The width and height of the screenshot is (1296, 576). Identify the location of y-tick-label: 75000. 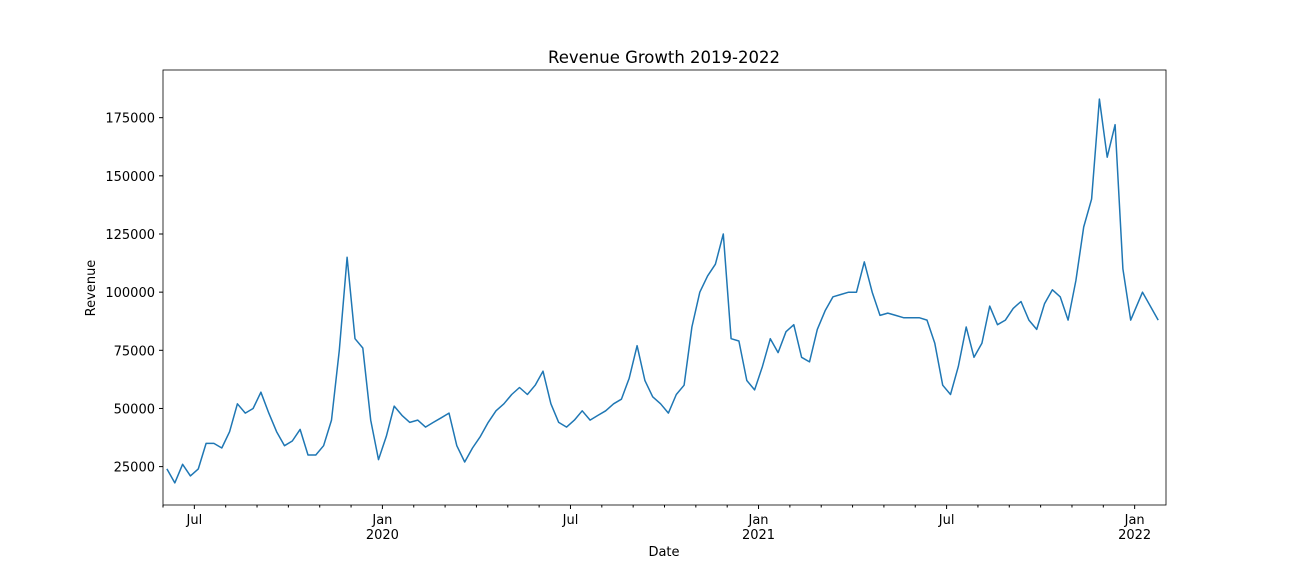
(134, 351).